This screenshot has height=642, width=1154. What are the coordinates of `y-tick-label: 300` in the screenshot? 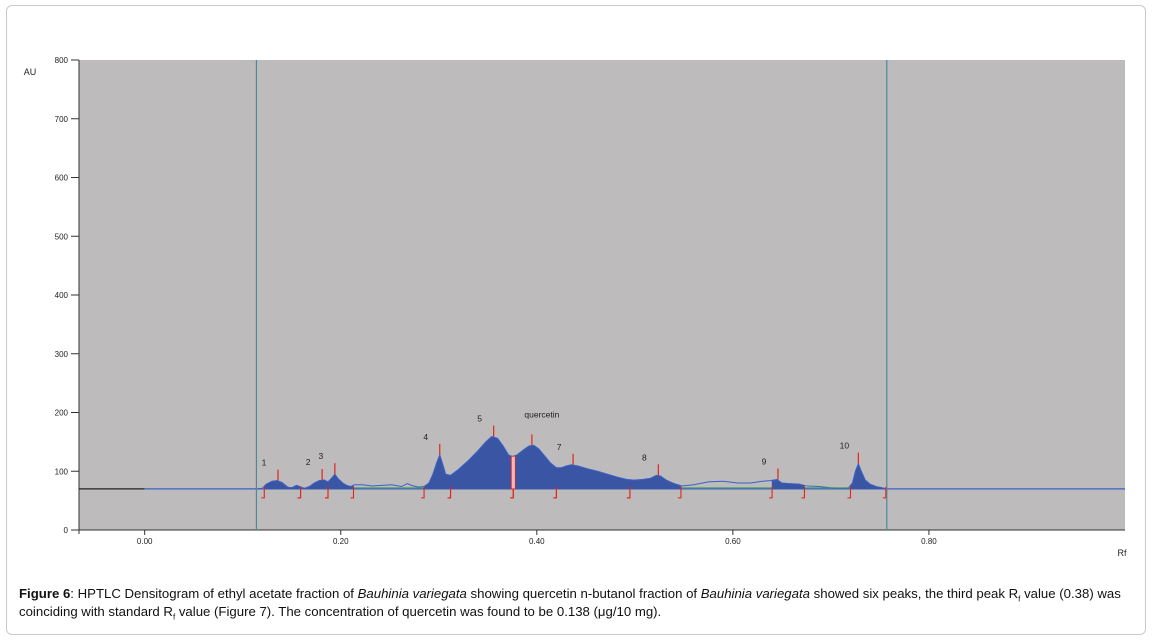 It's located at (62, 354).